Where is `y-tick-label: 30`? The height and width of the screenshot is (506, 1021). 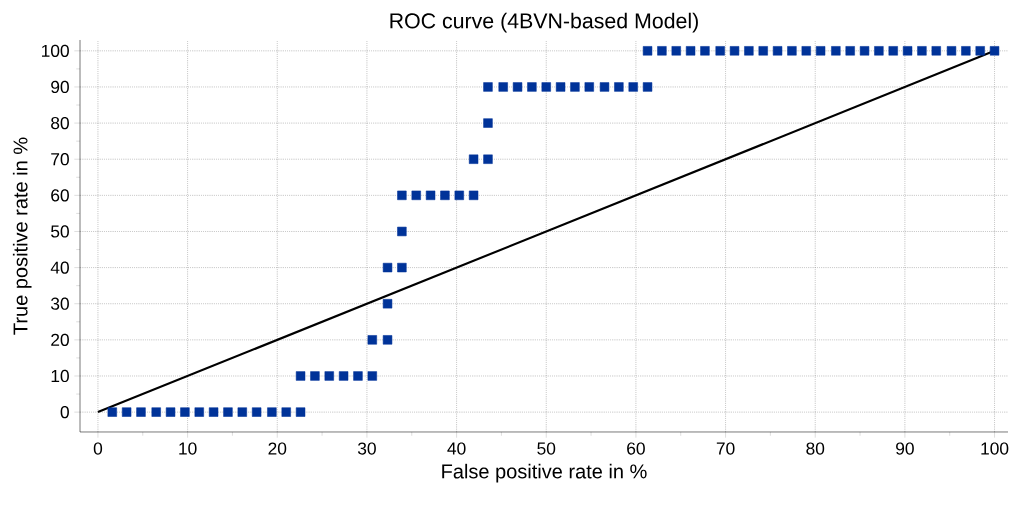 y-tick-label: 30 is located at coordinates (60, 303).